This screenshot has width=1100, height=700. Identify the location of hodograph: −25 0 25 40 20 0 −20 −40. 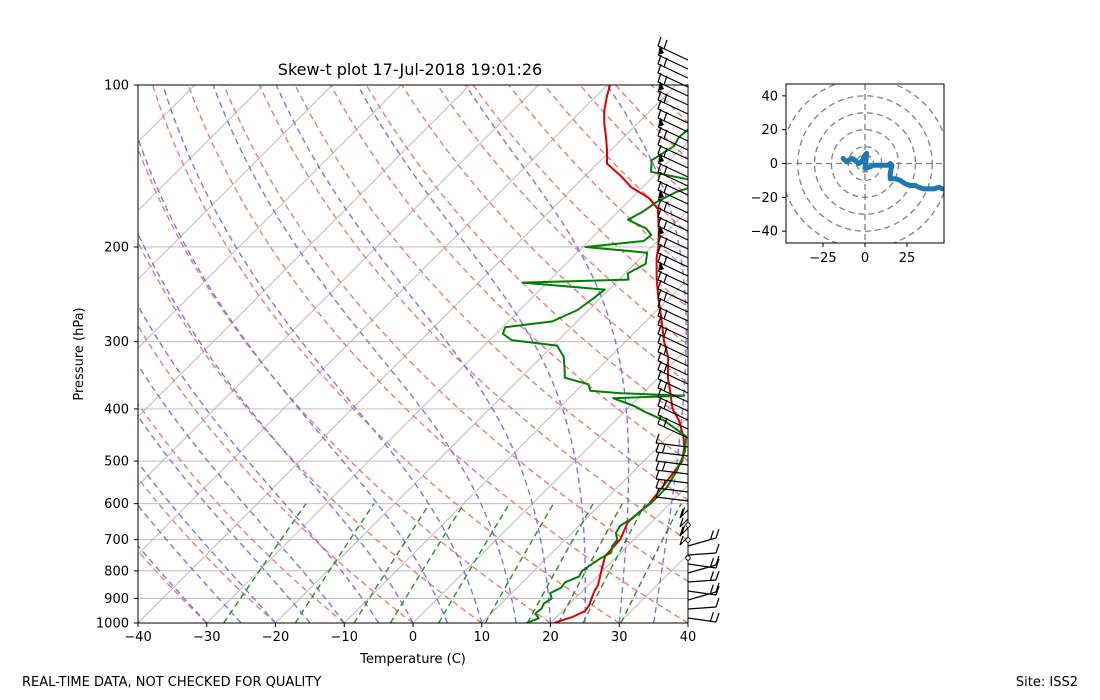
(848, 174).